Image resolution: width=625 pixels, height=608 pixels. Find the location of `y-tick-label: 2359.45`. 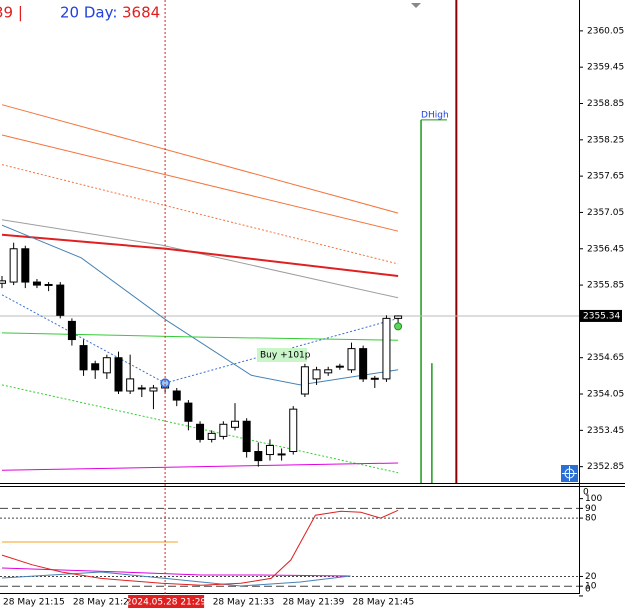

y-tick-label: 2359.45 is located at coordinates (605, 68).